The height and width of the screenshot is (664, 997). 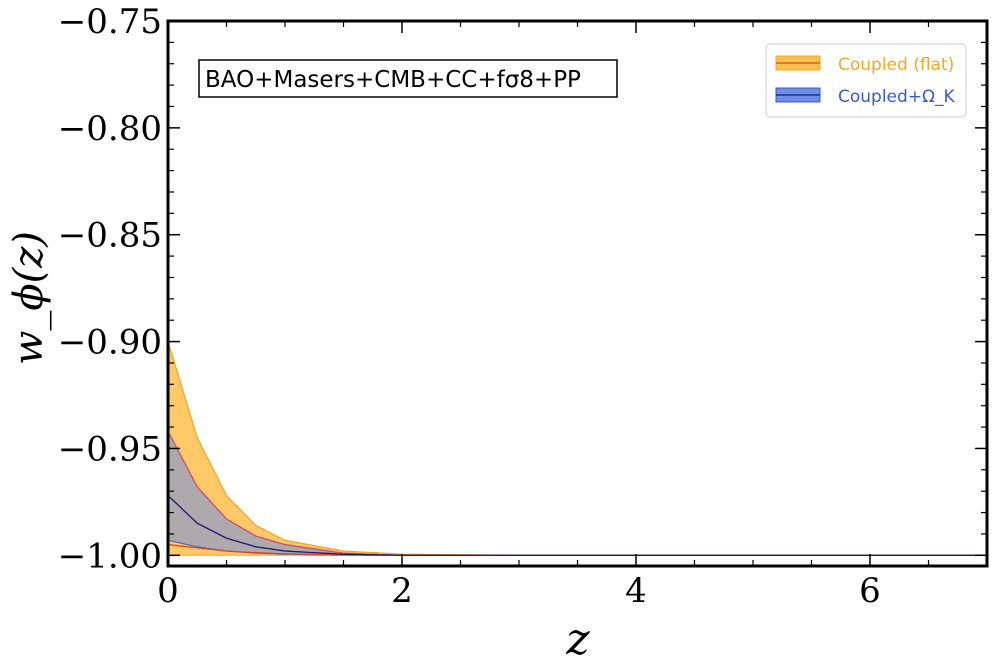 I want to click on x-tick-label: 0, so click(x=168, y=591).